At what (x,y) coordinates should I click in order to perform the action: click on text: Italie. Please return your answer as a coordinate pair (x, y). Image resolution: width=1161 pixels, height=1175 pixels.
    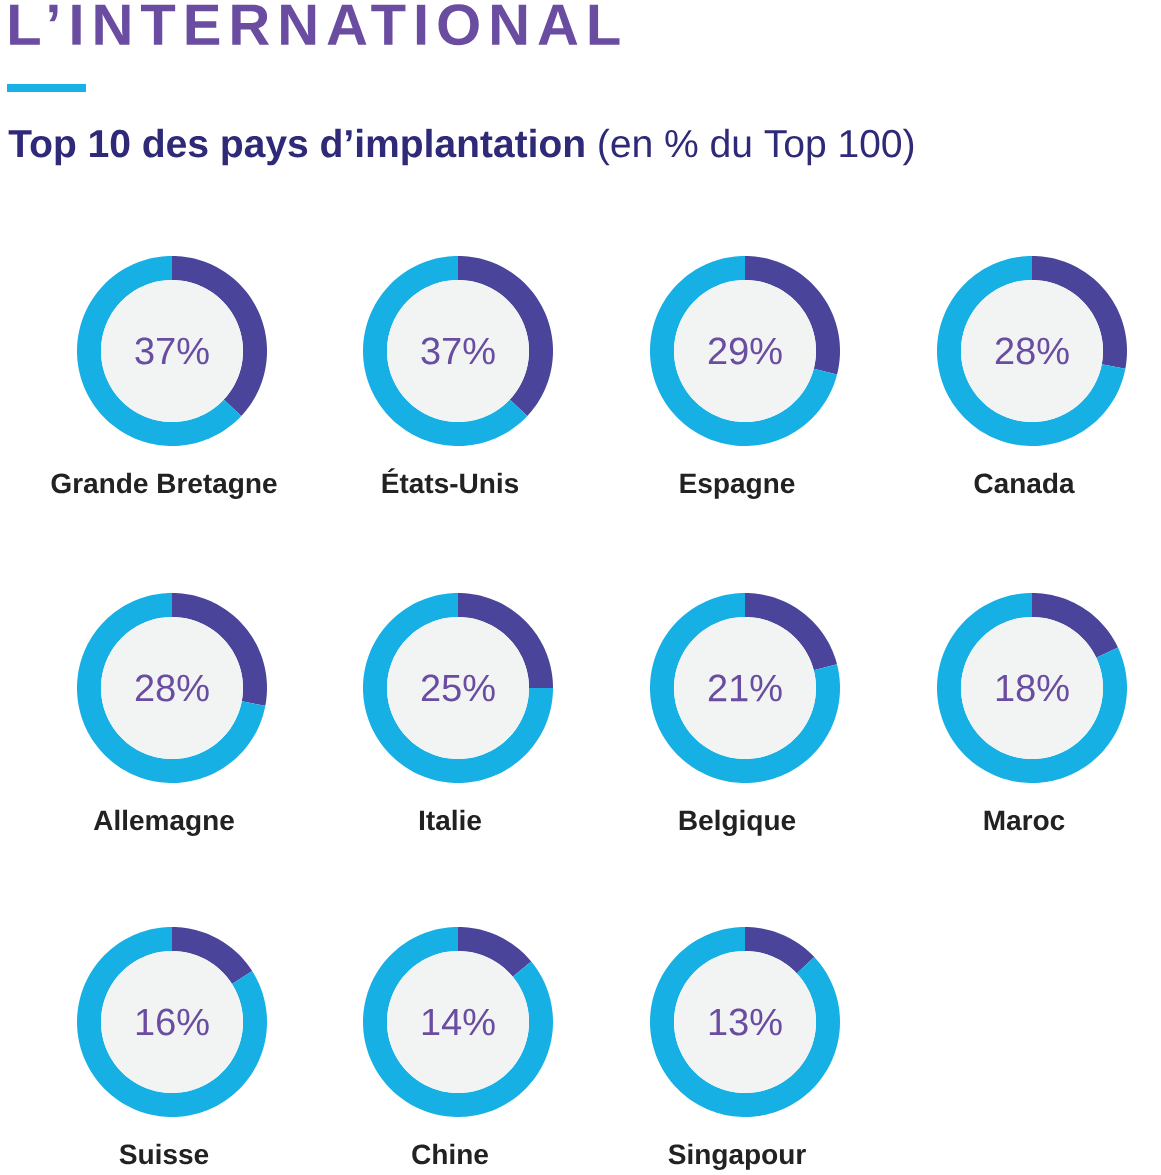
    Looking at the image, I should click on (450, 820).